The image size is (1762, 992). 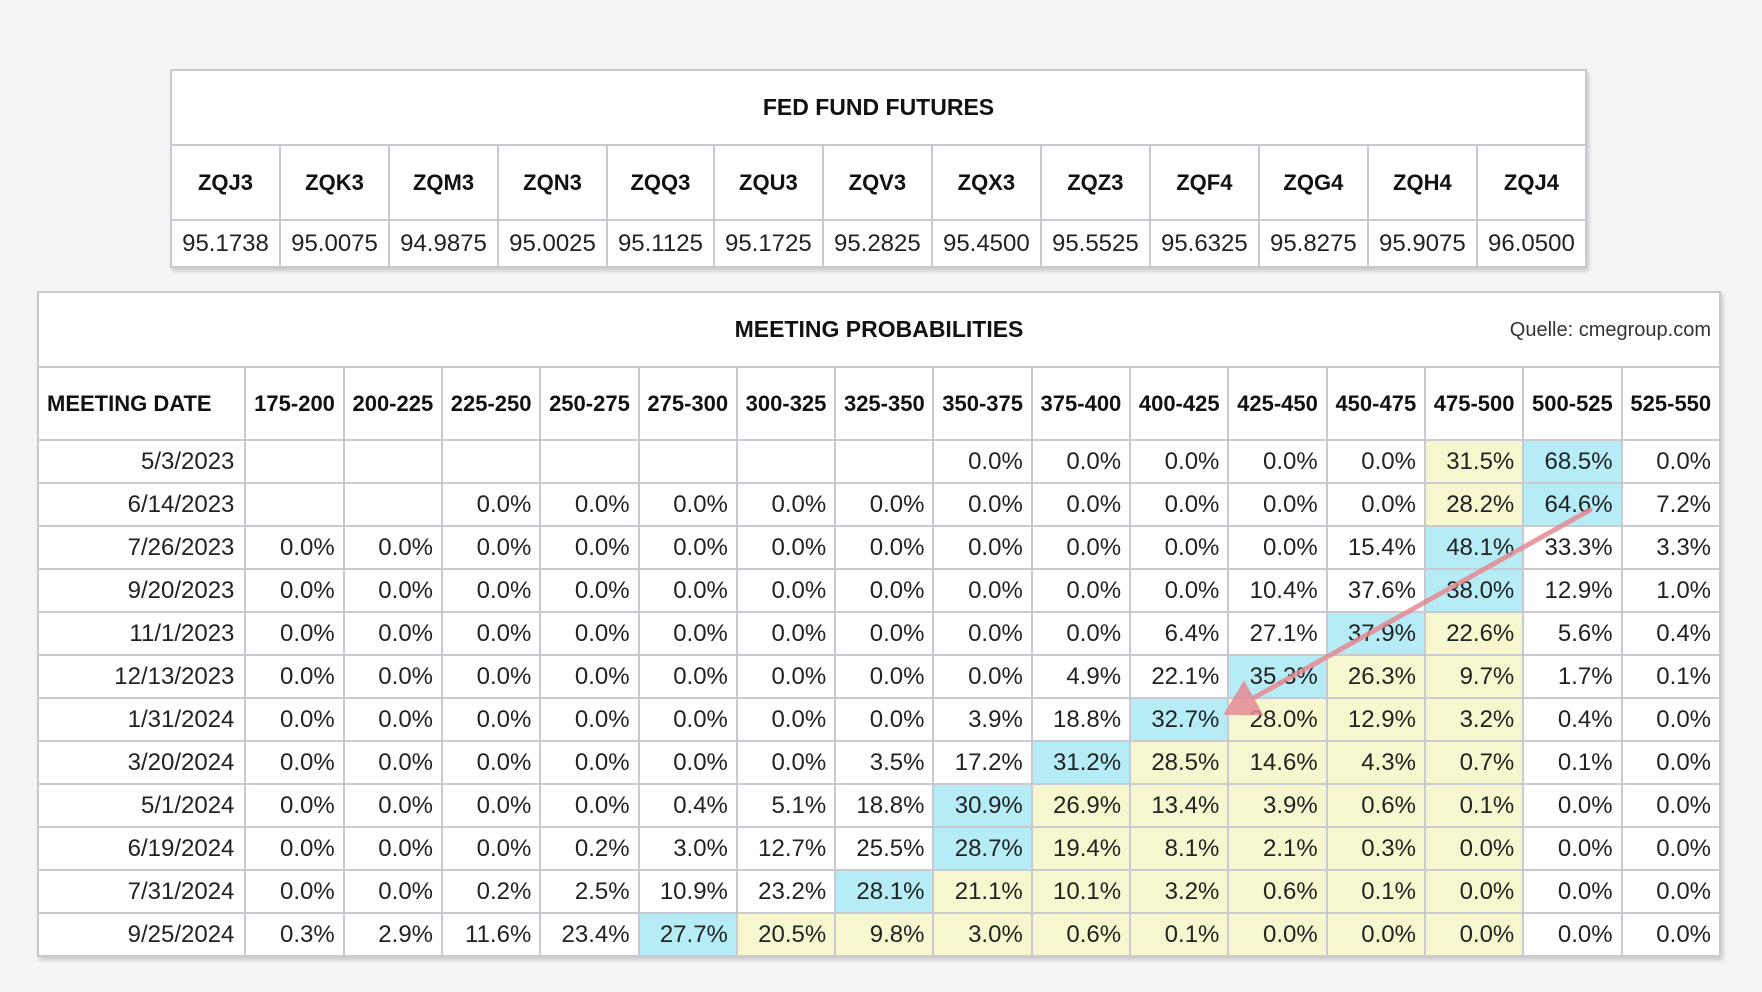 I want to click on probability-cell: 10.1%, so click(x=1081, y=891).